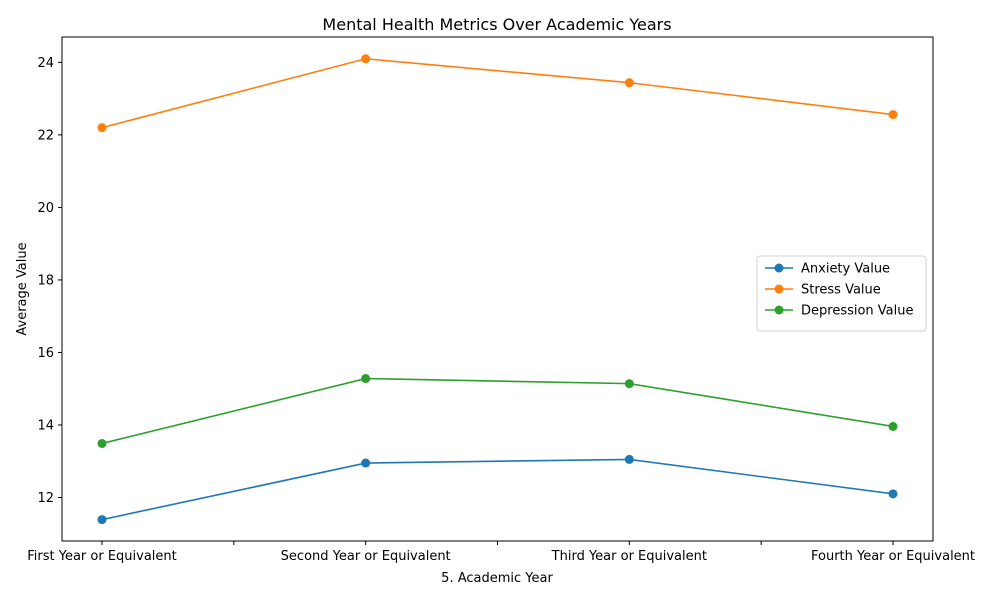  Describe the element at coordinates (102, 556) in the screenshot. I see `x-tick-label: First Year or Equivalent` at that location.